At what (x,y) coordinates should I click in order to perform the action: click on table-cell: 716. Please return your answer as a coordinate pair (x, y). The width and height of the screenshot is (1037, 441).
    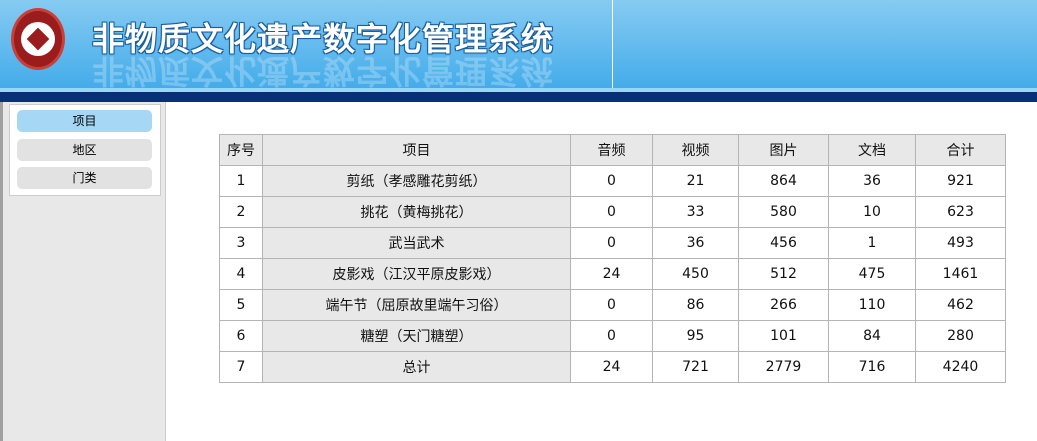
    Looking at the image, I should click on (872, 367).